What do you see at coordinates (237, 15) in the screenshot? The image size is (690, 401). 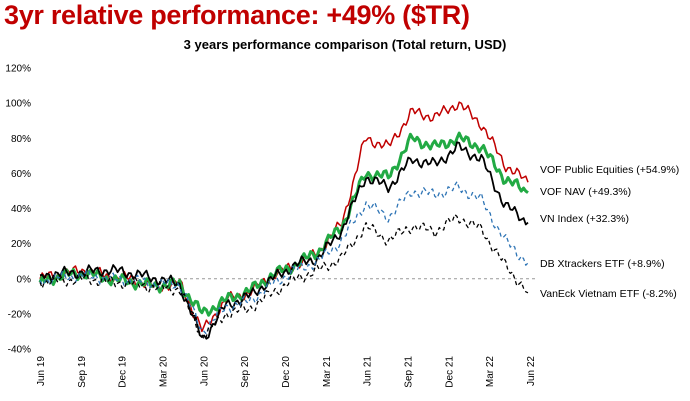 I see `headline: 3yr relative performance: +49% ($TR)` at bounding box center [237, 15].